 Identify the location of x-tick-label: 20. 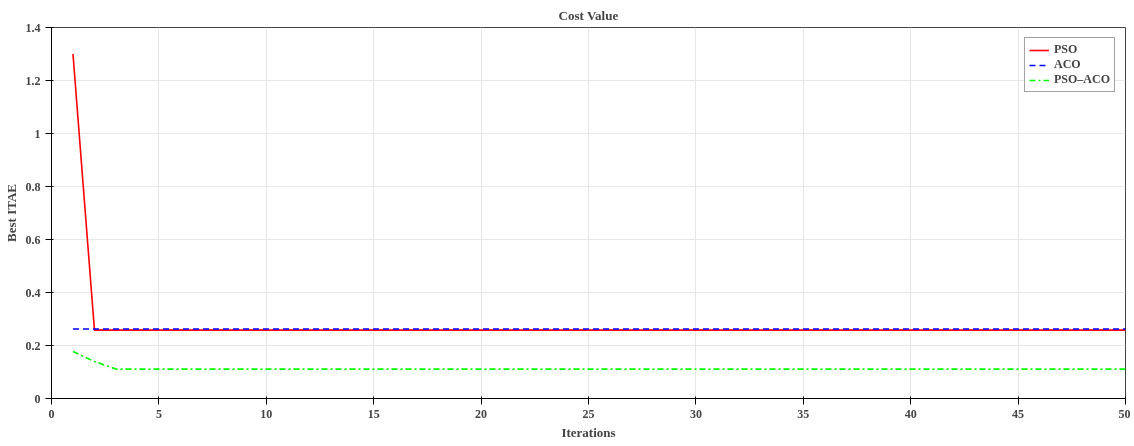
(481, 413).